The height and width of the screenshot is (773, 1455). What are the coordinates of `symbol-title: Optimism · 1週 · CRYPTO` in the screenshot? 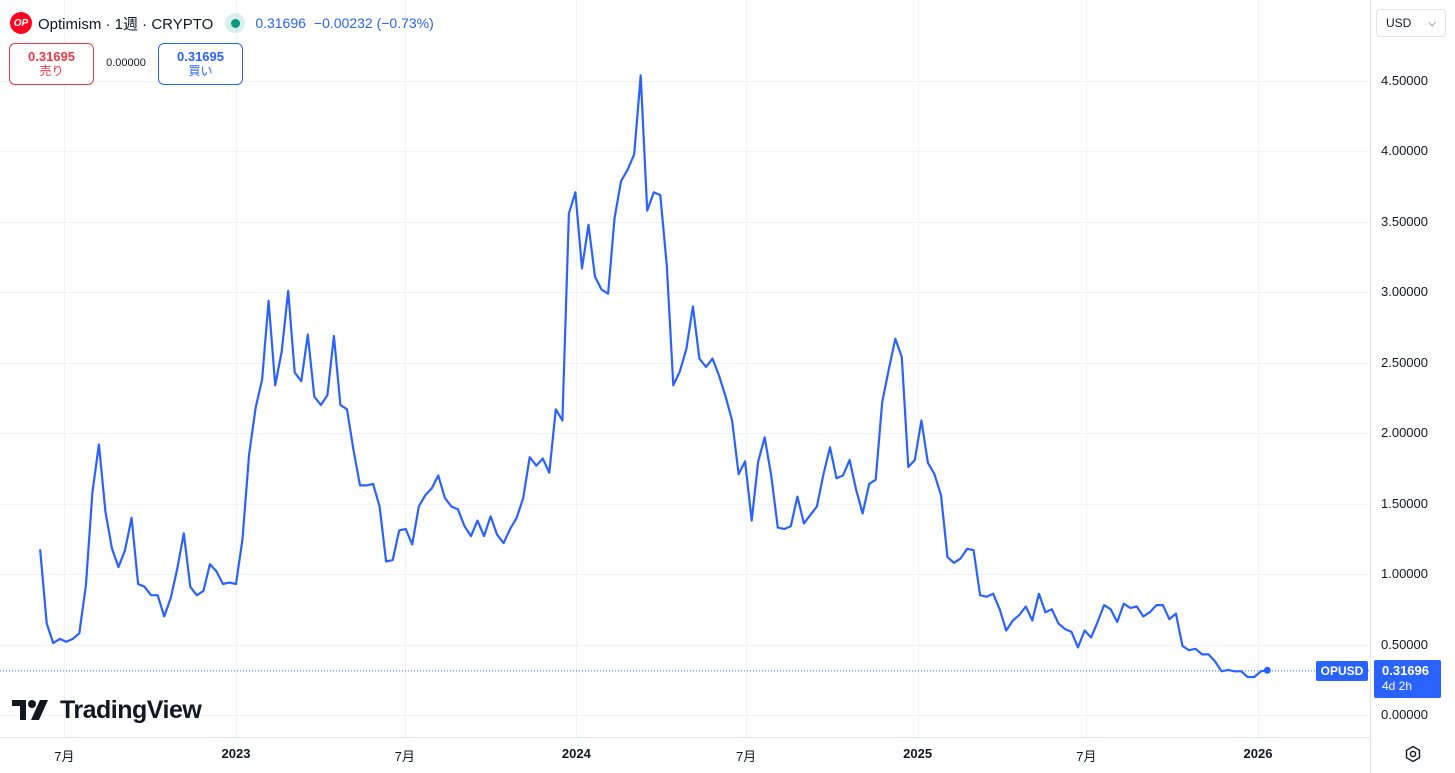 It's located at (126, 24).